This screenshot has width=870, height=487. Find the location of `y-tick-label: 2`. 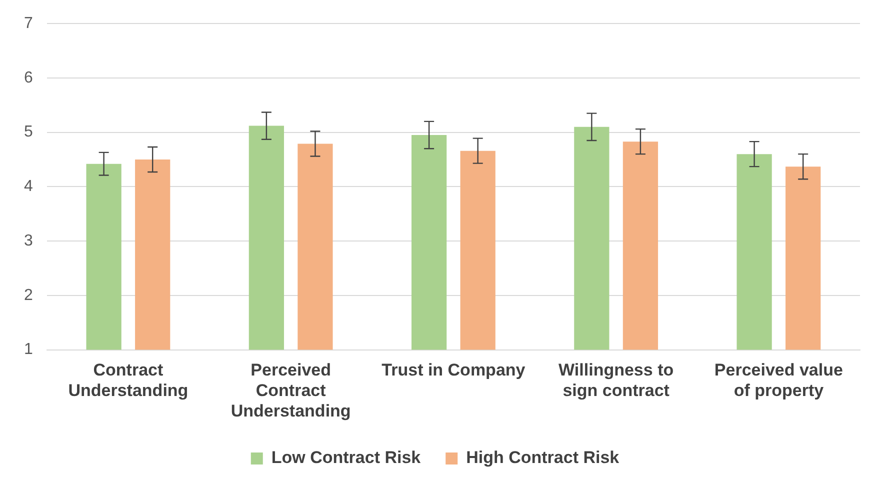

y-tick-label: 2 is located at coordinates (28, 295).